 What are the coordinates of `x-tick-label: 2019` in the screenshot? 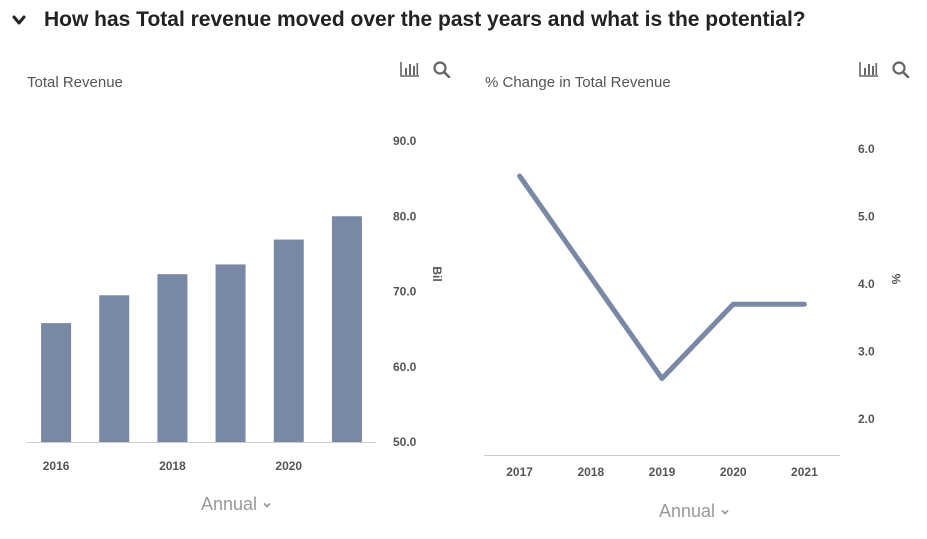 It's located at (662, 472).